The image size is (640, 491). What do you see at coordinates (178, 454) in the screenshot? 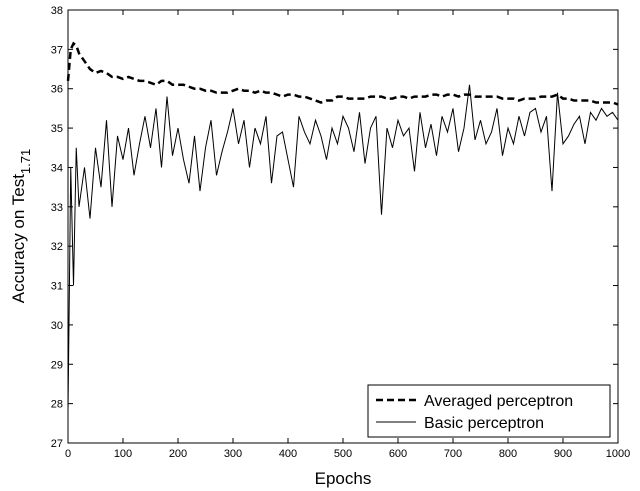
I see `x-tick-label: 200` at bounding box center [178, 454].